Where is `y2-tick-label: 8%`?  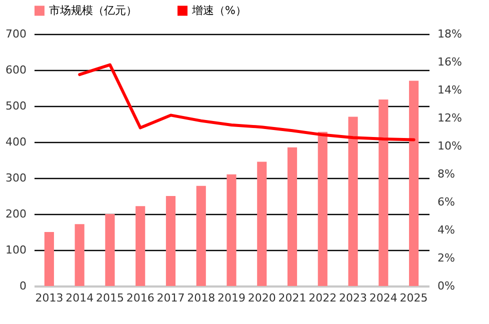 y2-tick-label: 8% is located at coordinates (446, 174).